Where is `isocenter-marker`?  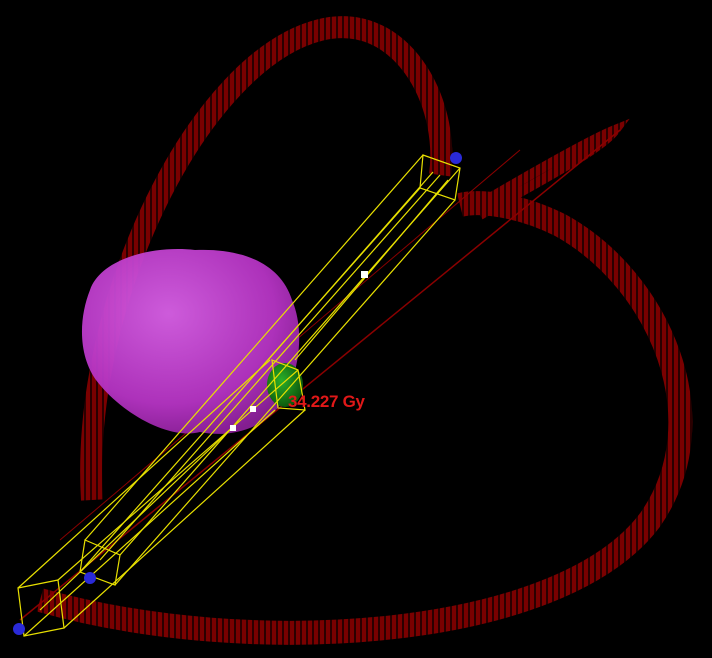 isocenter-marker is located at coordinates (364, 274).